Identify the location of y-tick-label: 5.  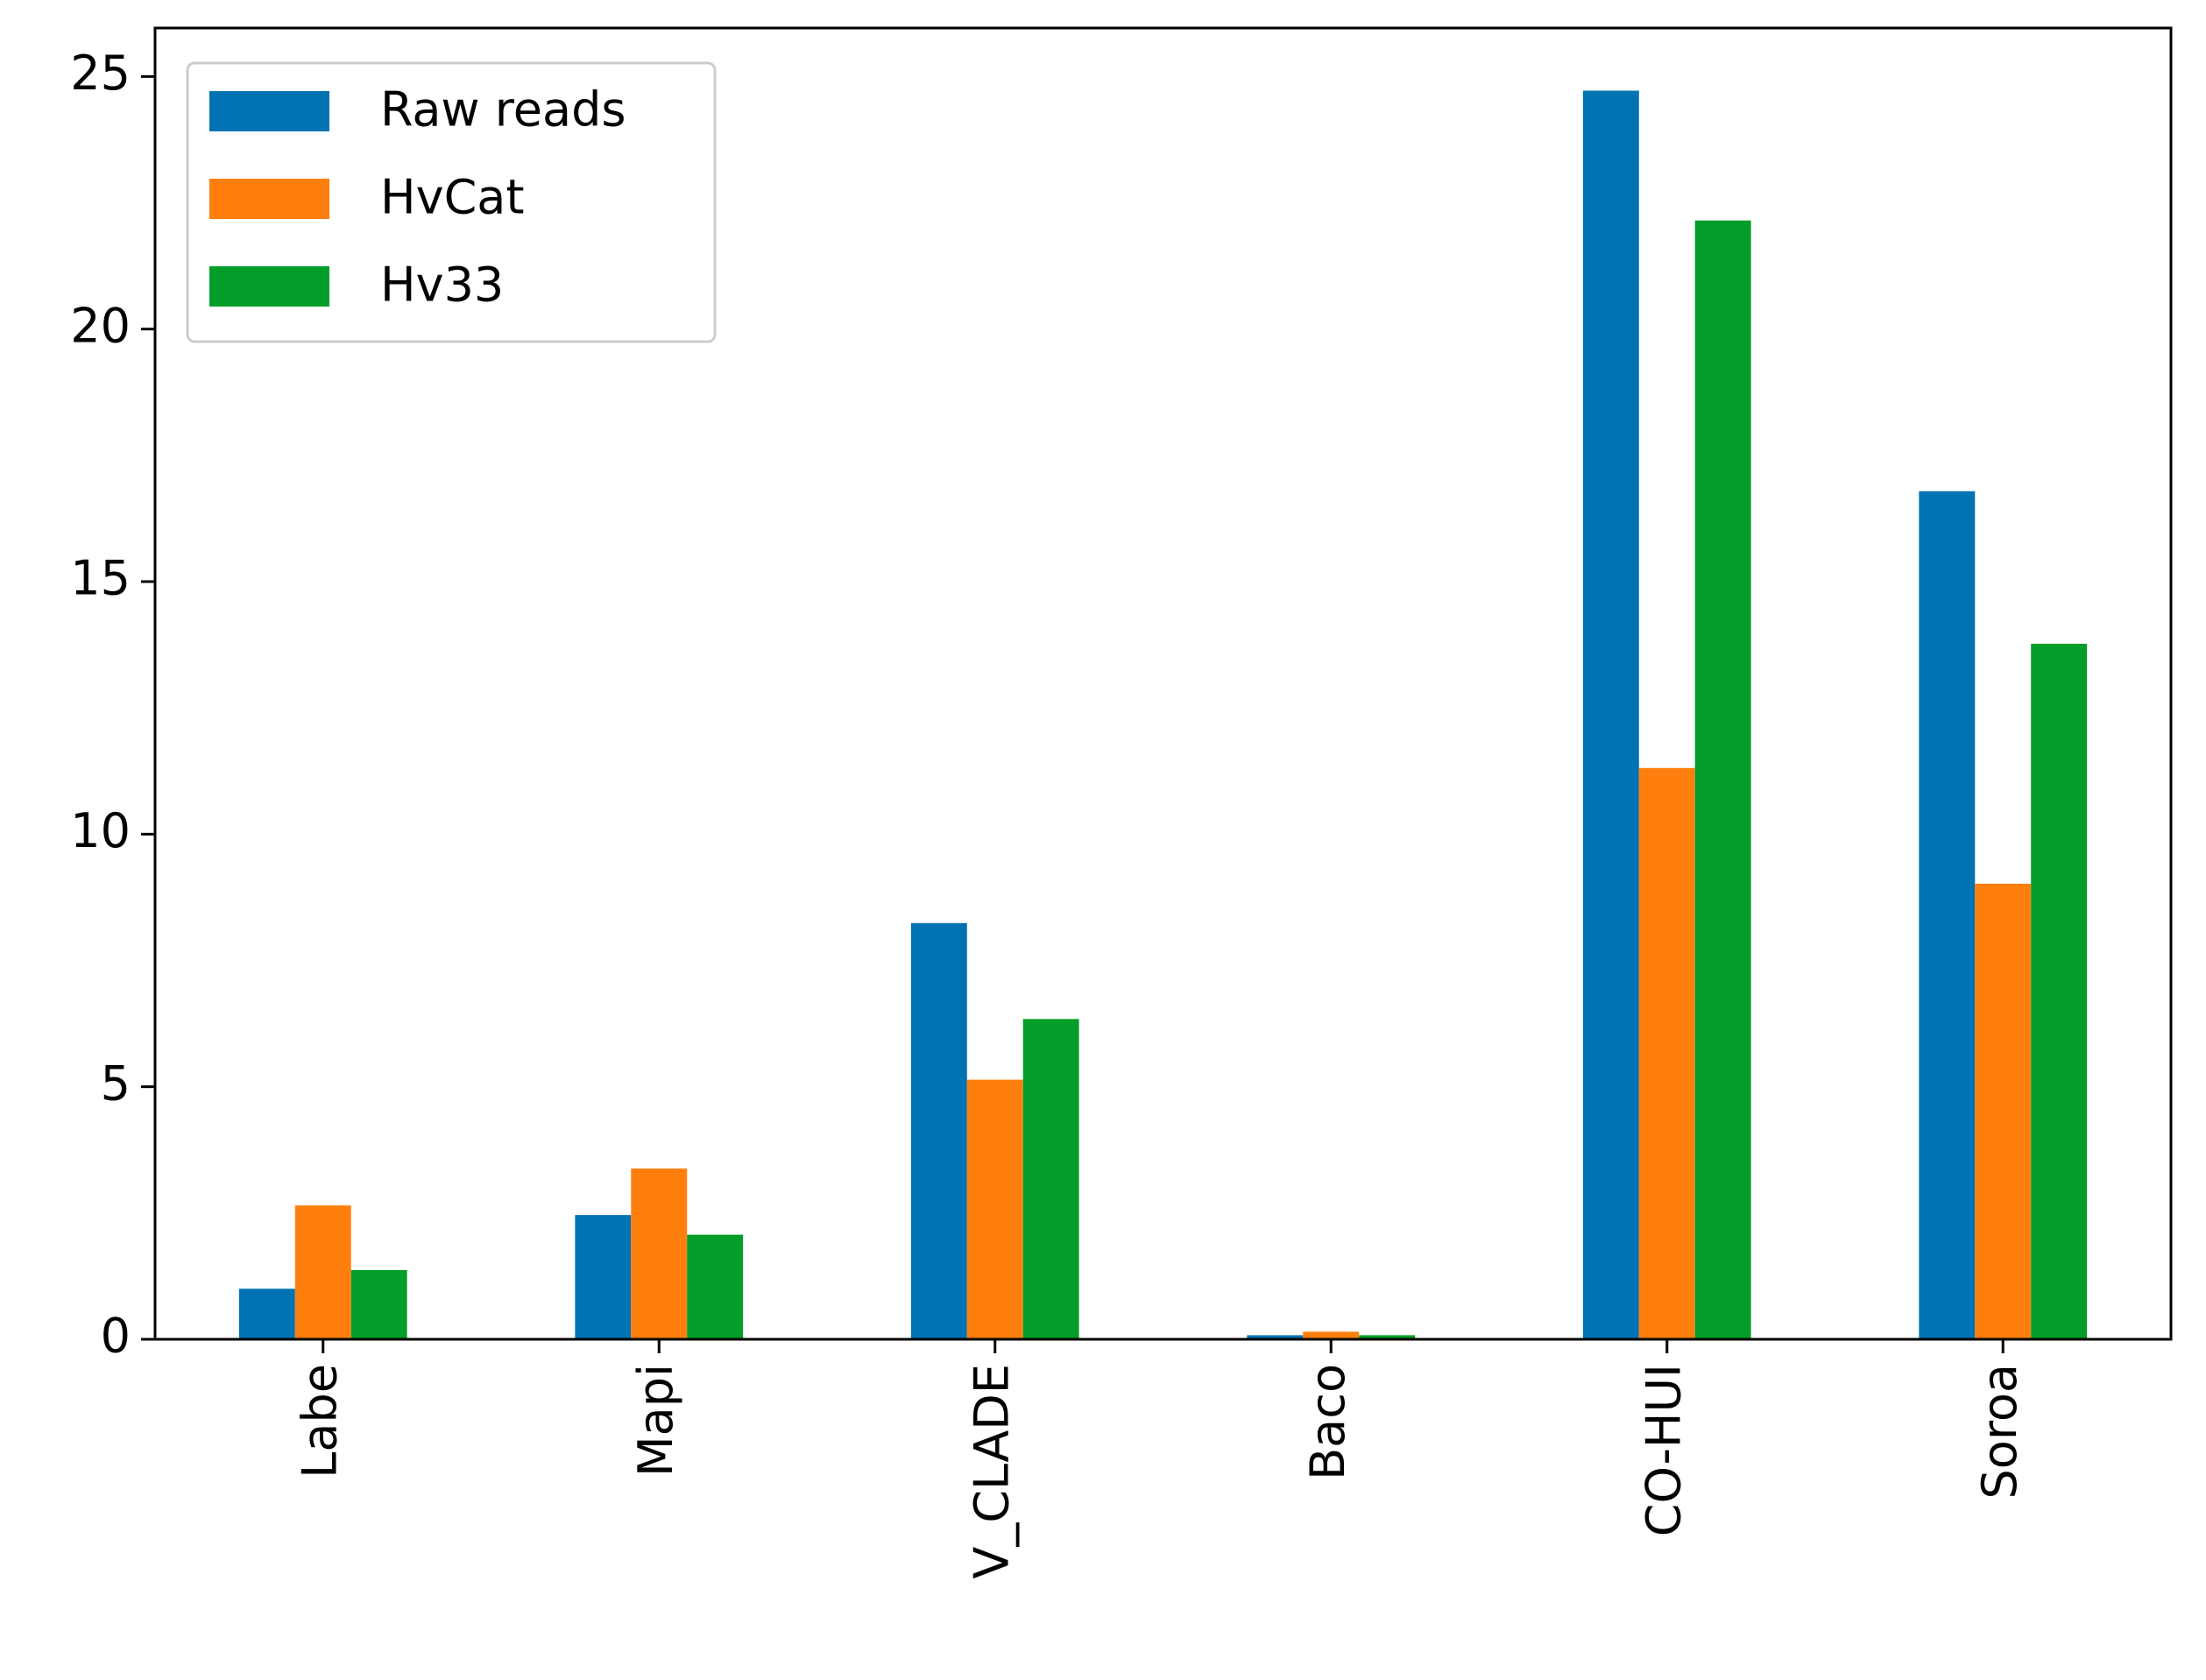
(116, 1083).